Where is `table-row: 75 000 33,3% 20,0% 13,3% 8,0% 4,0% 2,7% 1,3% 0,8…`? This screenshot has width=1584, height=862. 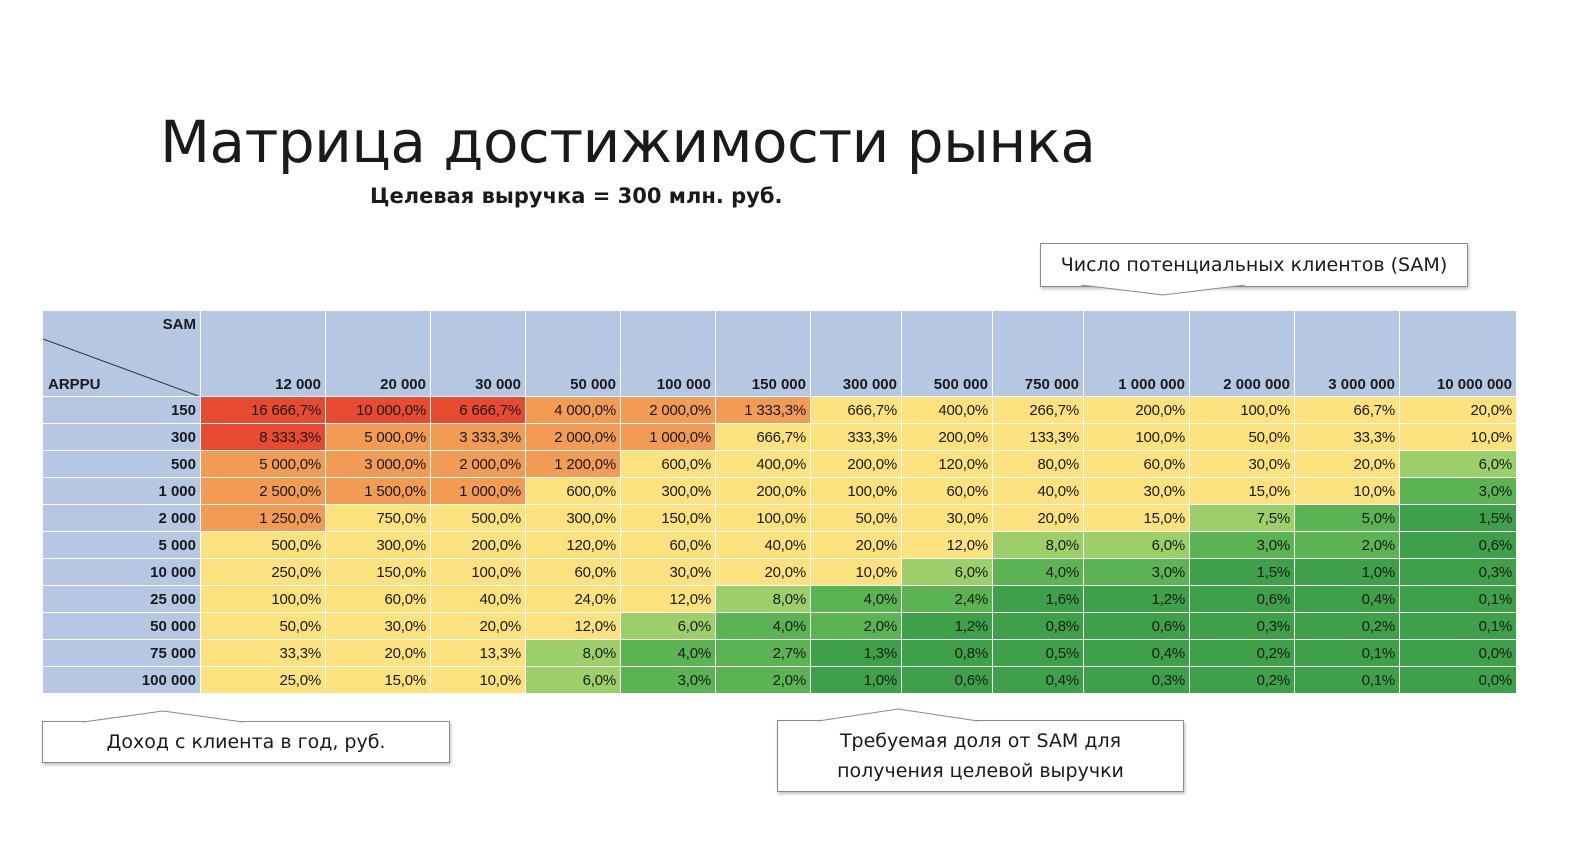
table-row: 75 000 33,3% 20,0% 13,3% 8,0% 4,0% 2,7% 1,3% 0,8… is located at coordinates (779, 653).